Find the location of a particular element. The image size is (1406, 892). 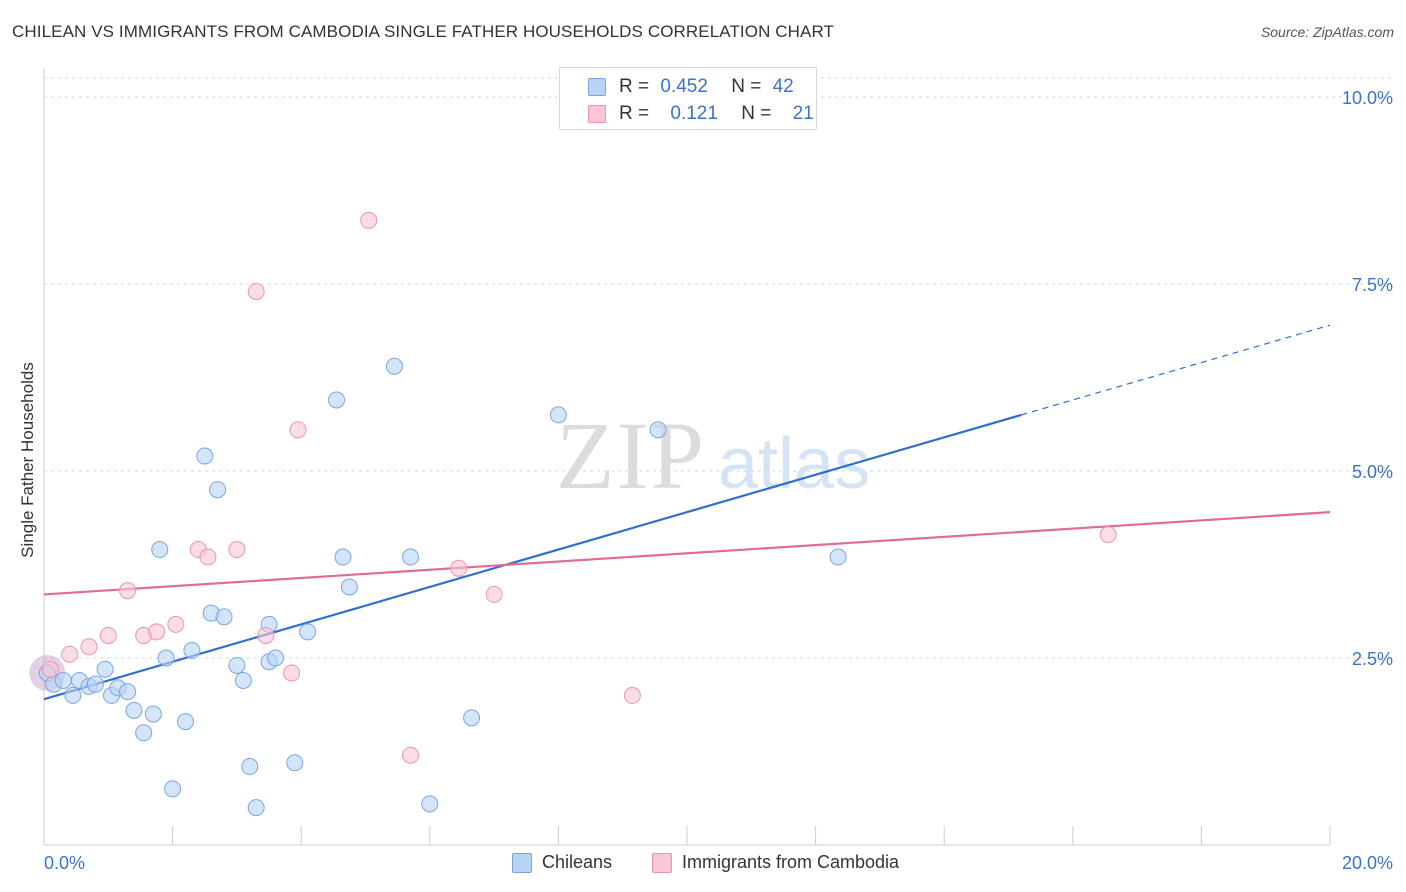

series-legend: Chileans Immigrants from Cambodia is located at coordinates (703, 865).